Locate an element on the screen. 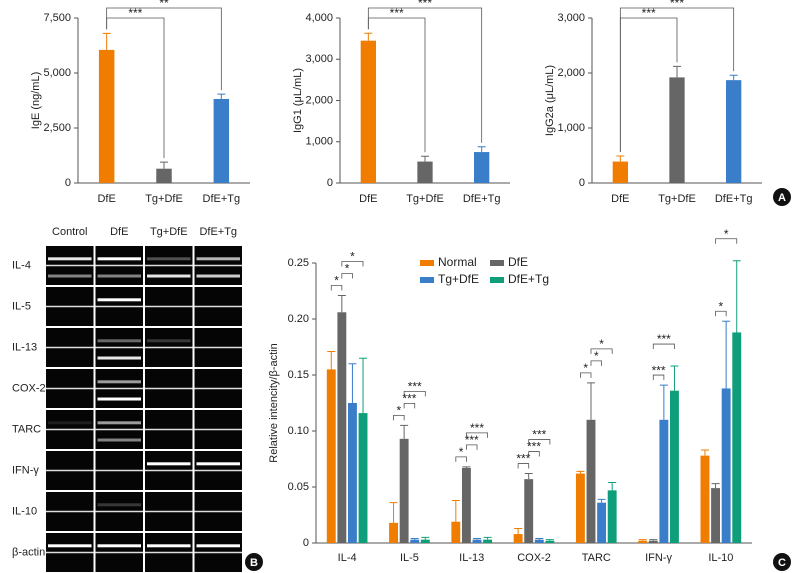 The width and height of the screenshot is (794, 573). x-tick-label: DfE+Tg is located at coordinates (222, 199).